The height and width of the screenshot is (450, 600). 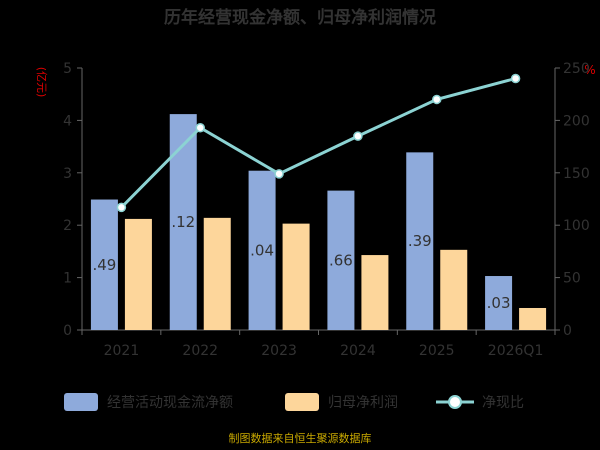 I want to click on left-axis-unit: (亿元), so click(x=41, y=82).